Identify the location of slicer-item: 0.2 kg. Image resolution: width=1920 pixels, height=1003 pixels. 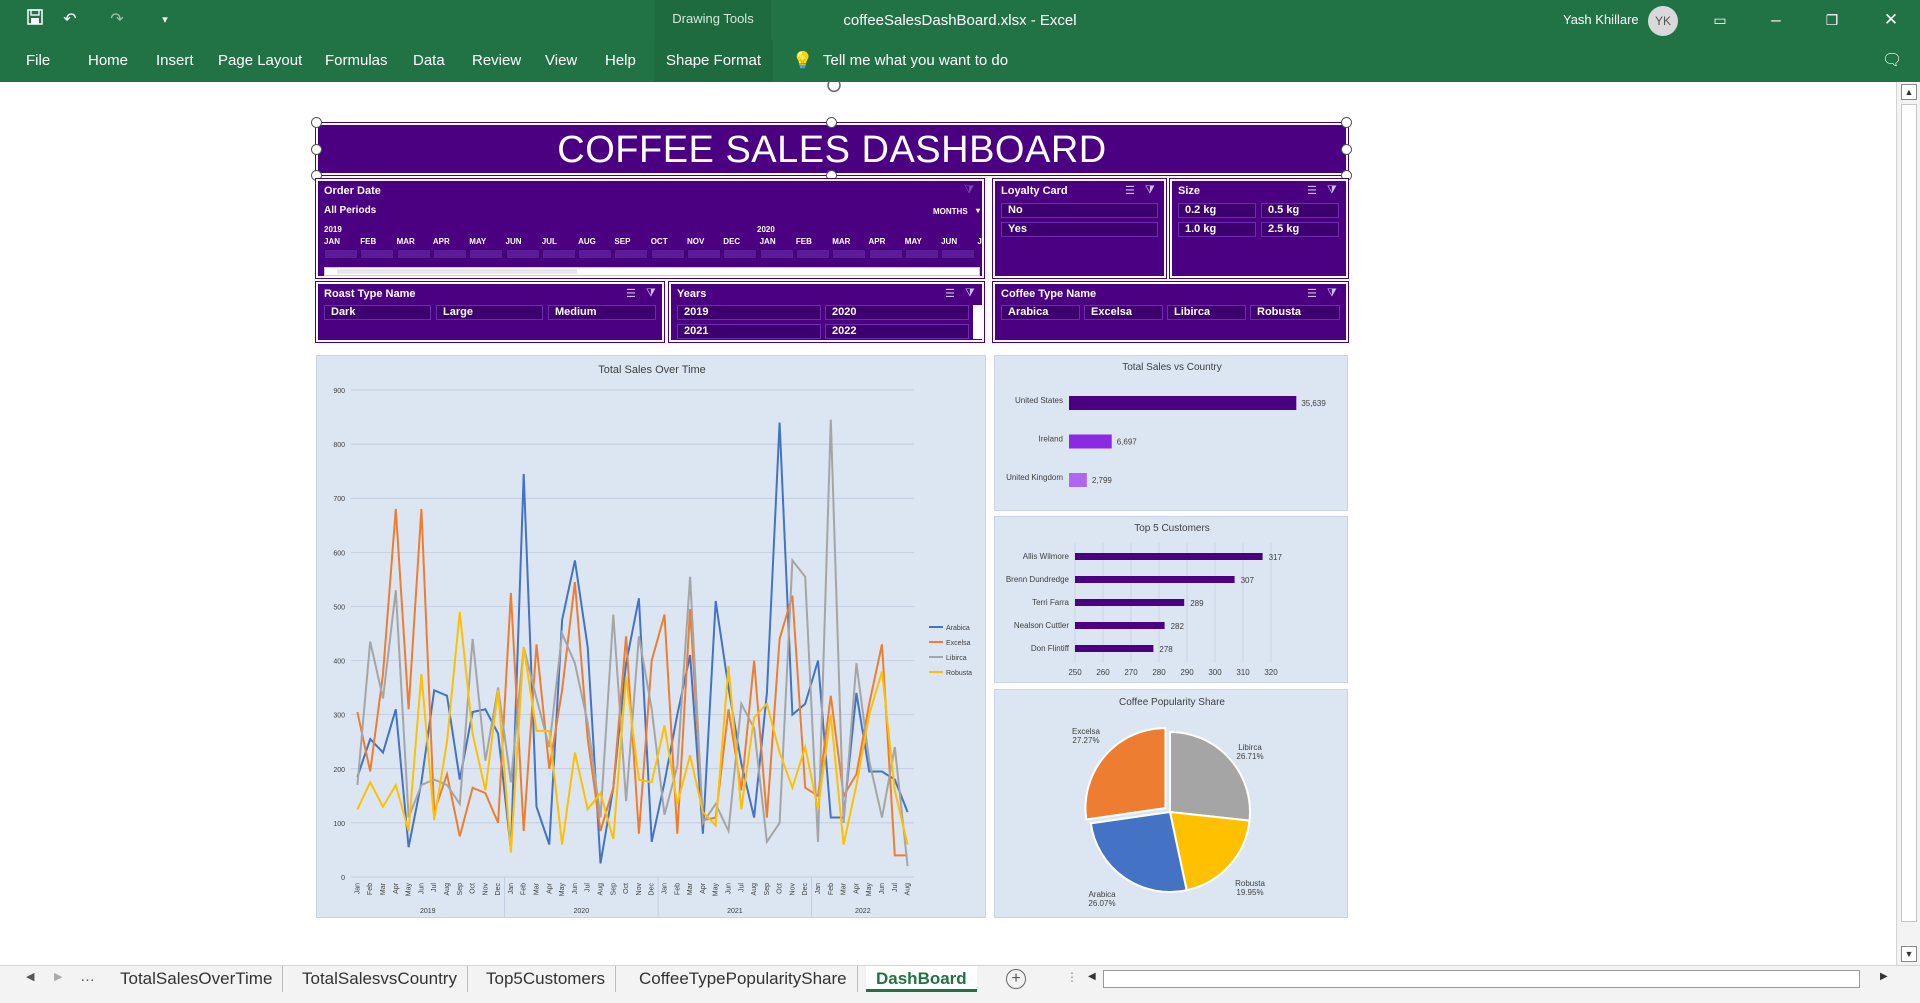
(1217, 210).